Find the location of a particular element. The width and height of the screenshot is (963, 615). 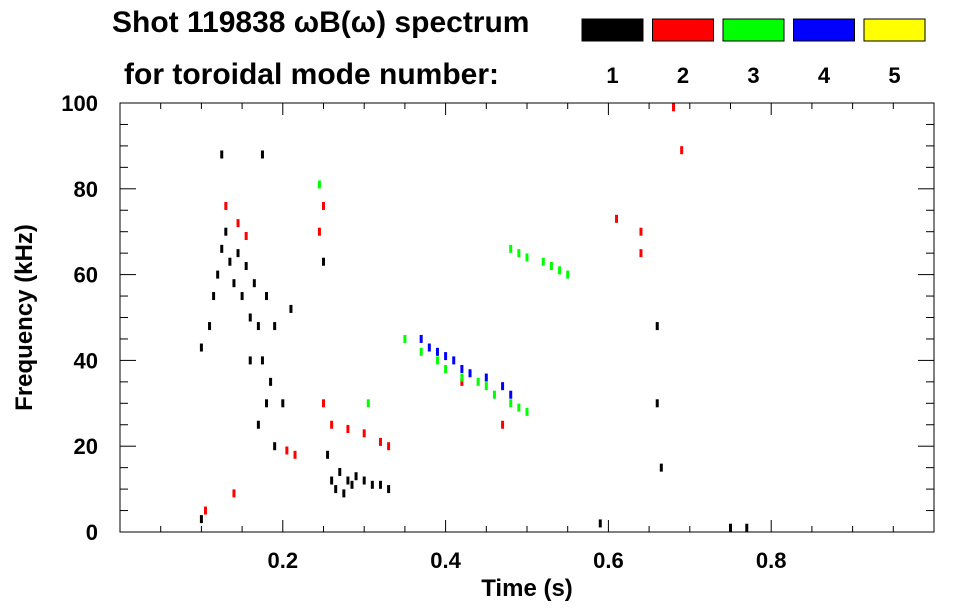

legend-label-mode-3: 3 is located at coordinates (753, 75).